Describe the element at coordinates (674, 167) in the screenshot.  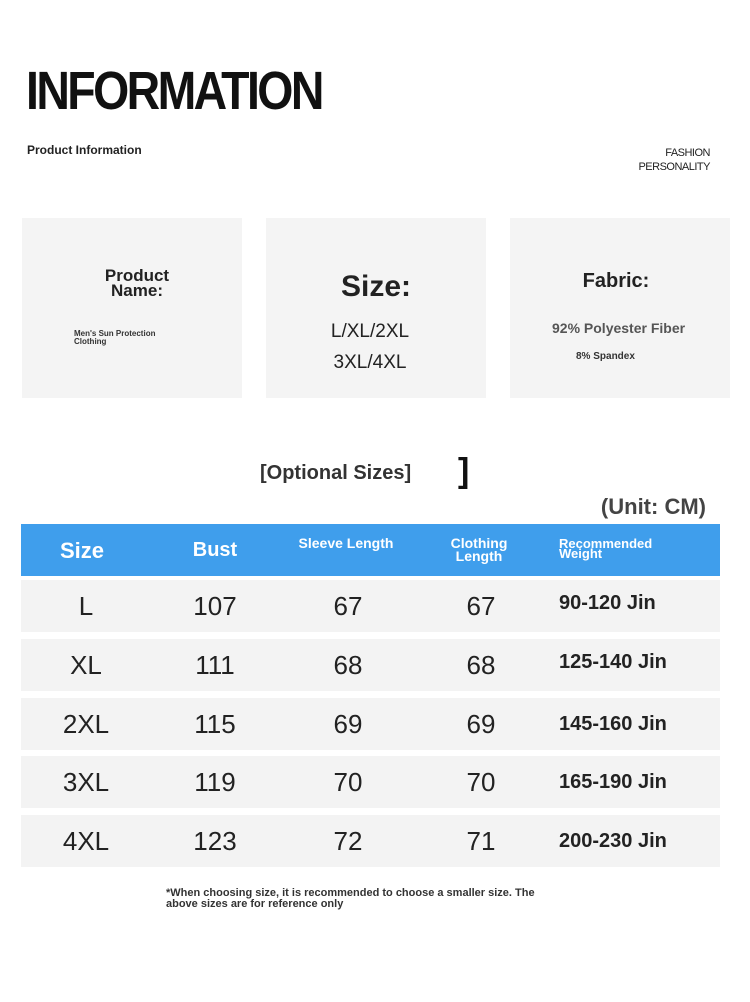
I see `tagline-personality: PERSONALITY` at that location.